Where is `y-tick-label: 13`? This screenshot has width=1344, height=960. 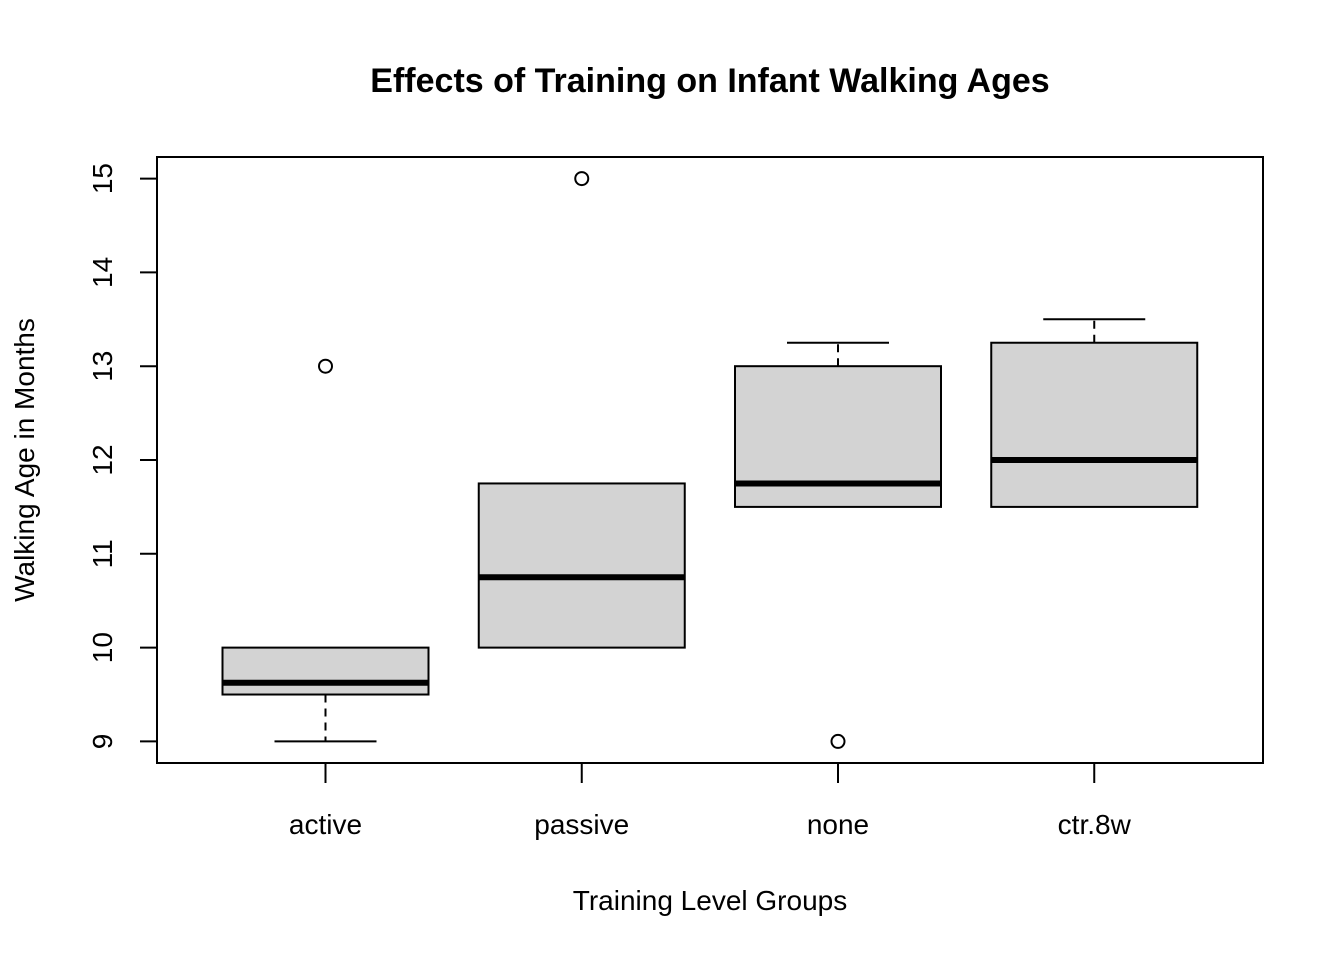
y-tick-label: 13 is located at coordinates (102, 366).